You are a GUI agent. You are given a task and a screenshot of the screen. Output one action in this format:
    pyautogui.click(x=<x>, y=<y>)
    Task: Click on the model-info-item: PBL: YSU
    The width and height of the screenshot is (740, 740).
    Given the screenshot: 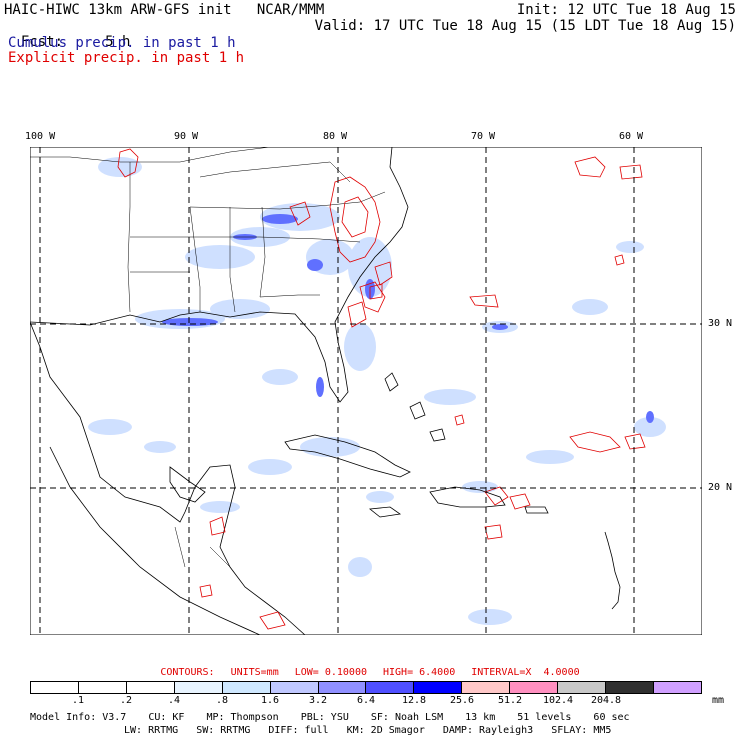 What is the action you would take?
    pyautogui.click(x=324, y=717)
    